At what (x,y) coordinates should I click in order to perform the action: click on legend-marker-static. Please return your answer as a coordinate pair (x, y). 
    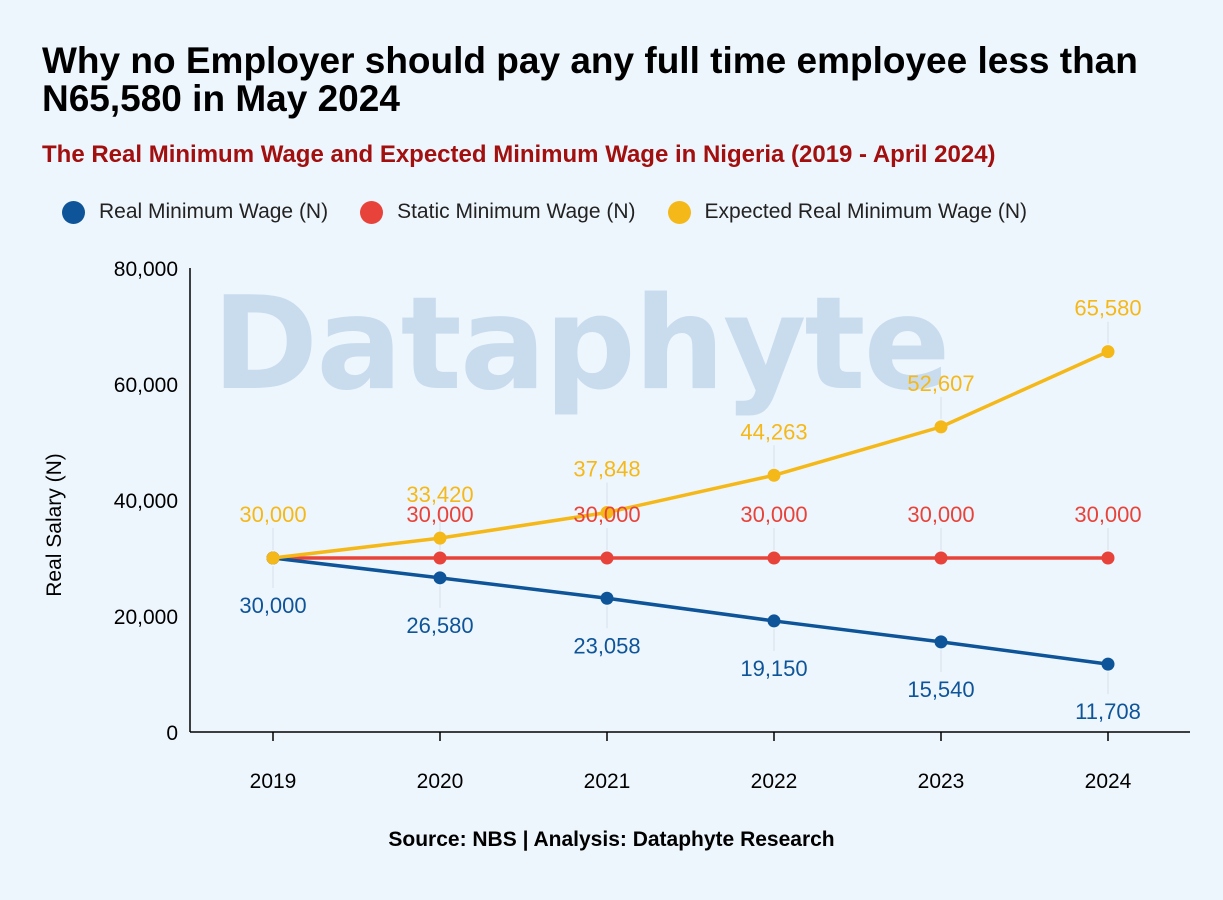
    Looking at the image, I should click on (372, 212).